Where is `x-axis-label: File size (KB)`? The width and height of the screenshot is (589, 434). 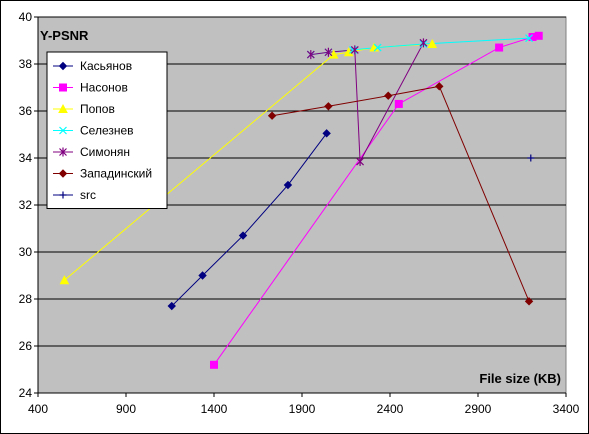
x-axis-label: File size (KB) is located at coordinates (520, 378).